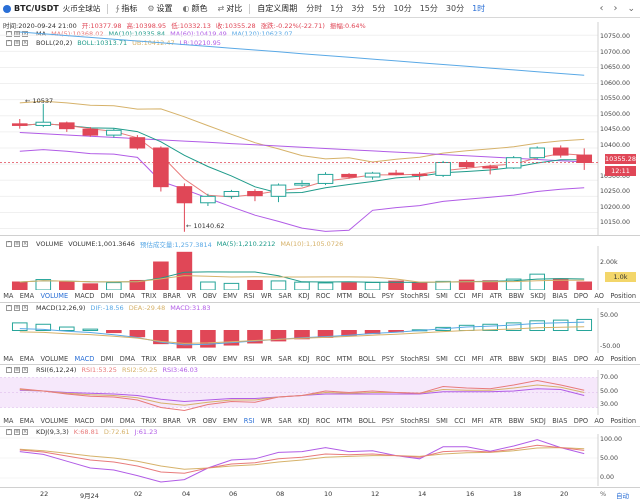 The height and width of the screenshot is (502, 640). Describe the element at coordinates (601, 8) in the screenshot. I see `prev-chevron-icon: ‹` at that location.